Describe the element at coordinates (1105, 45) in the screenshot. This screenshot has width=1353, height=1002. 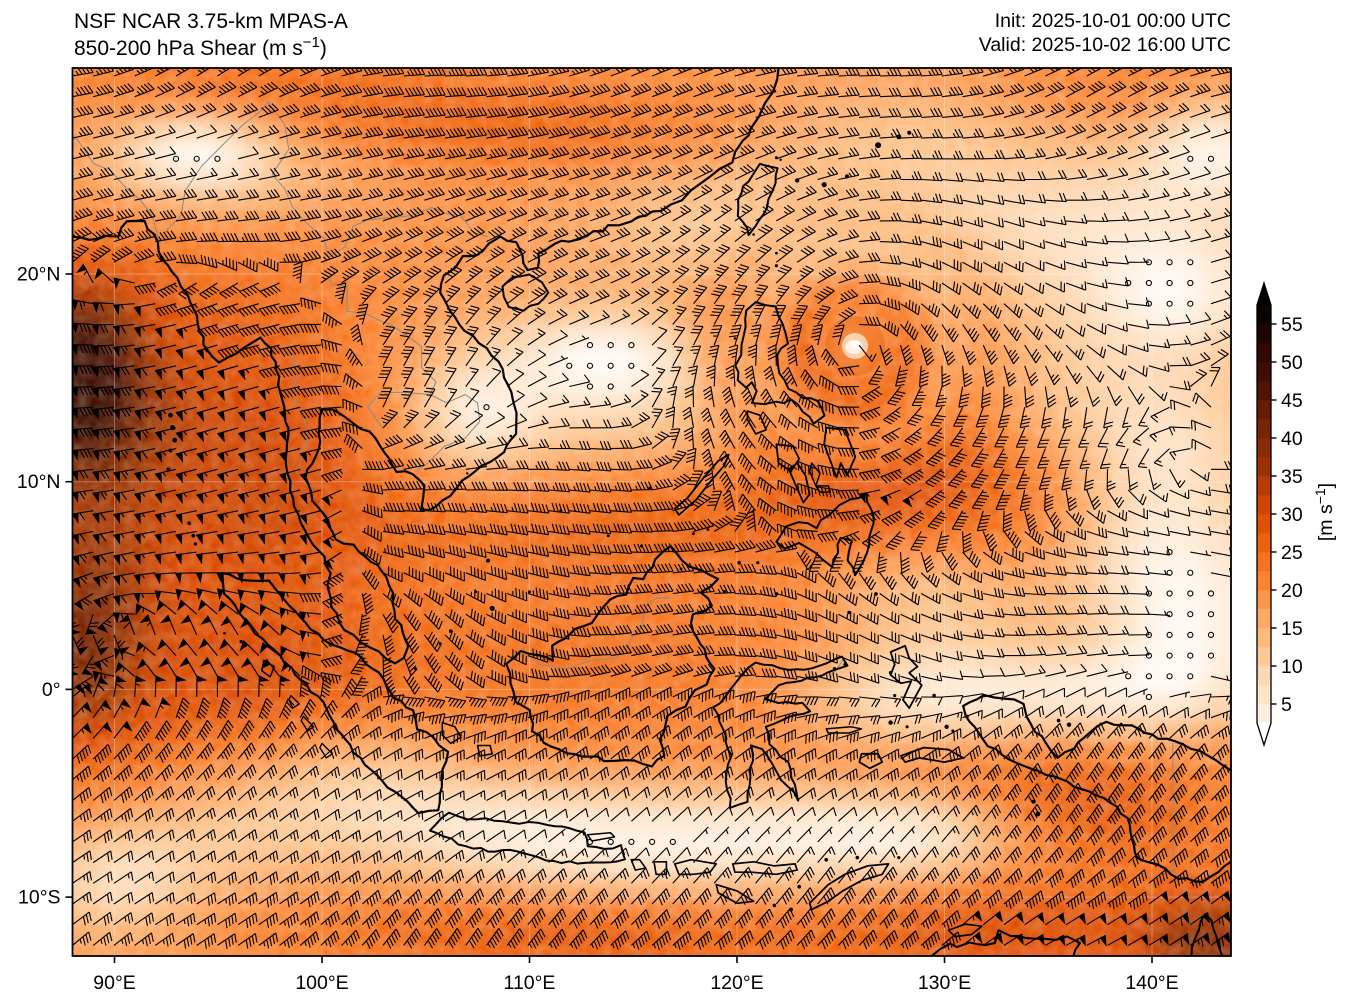
I see `svg-text: Valid: 2025-10-02 16:00 UTC` at that location.